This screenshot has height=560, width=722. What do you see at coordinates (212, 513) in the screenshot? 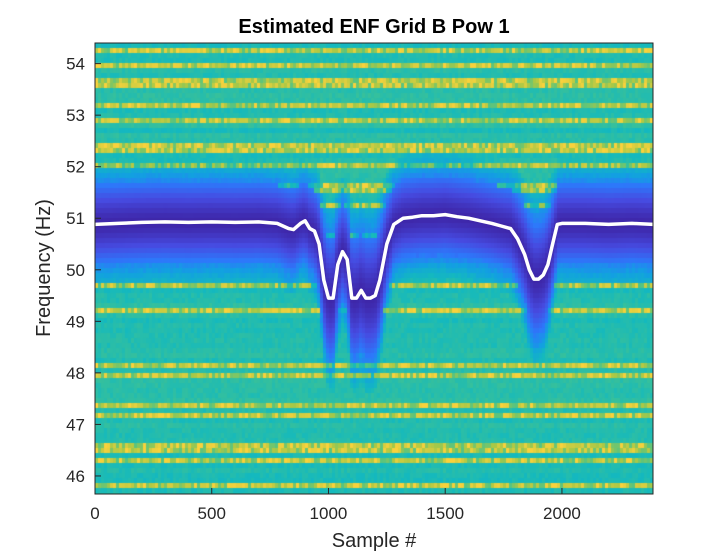
I see `x-tick-label: 500` at bounding box center [212, 513].